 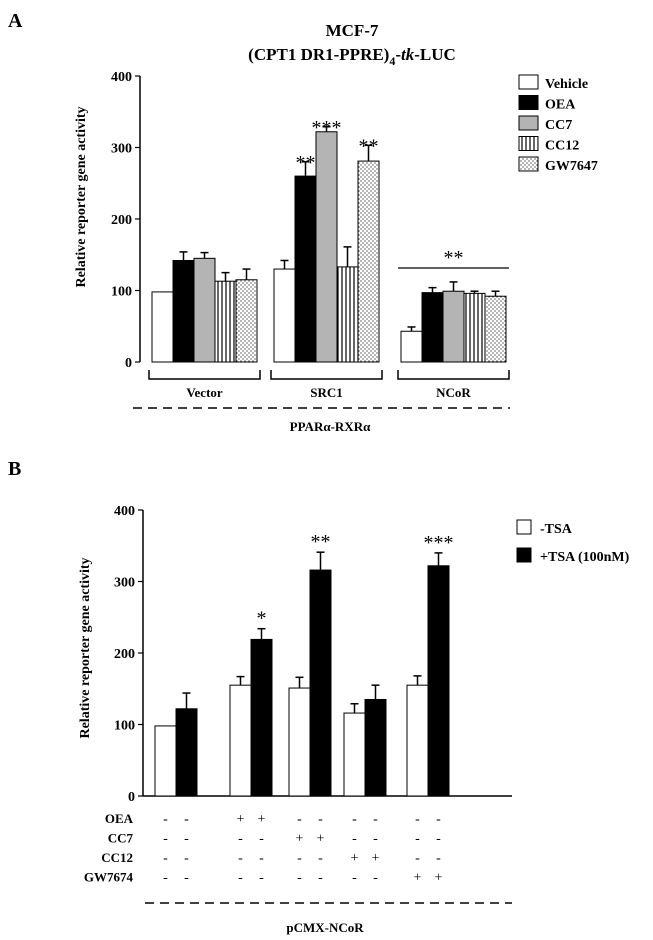 What do you see at coordinates (453, 392) in the screenshot?
I see `group-label: NCoR` at bounding box center [453, 392].